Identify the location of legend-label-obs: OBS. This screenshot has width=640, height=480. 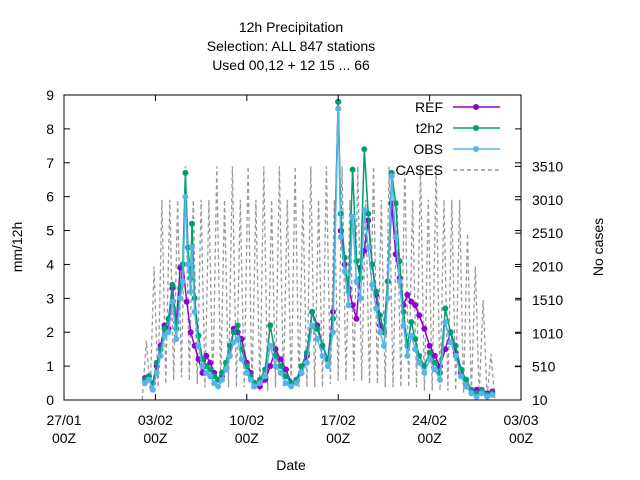
(428, 149).